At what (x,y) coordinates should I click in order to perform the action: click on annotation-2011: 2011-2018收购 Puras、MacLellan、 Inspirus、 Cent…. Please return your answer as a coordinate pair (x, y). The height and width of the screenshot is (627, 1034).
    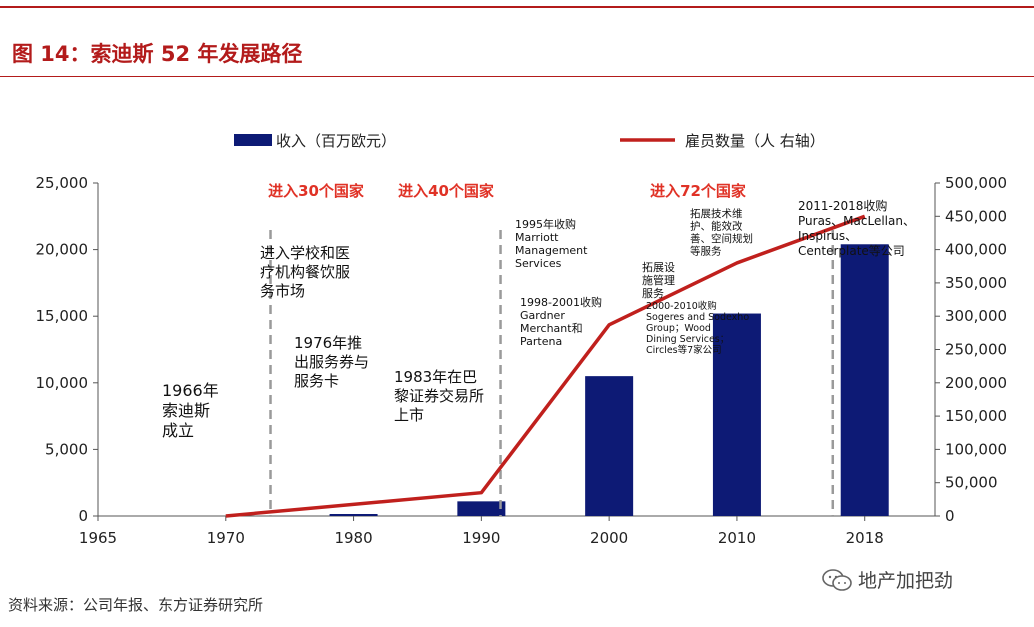
    Looking at the image, I should click on (856, 228).